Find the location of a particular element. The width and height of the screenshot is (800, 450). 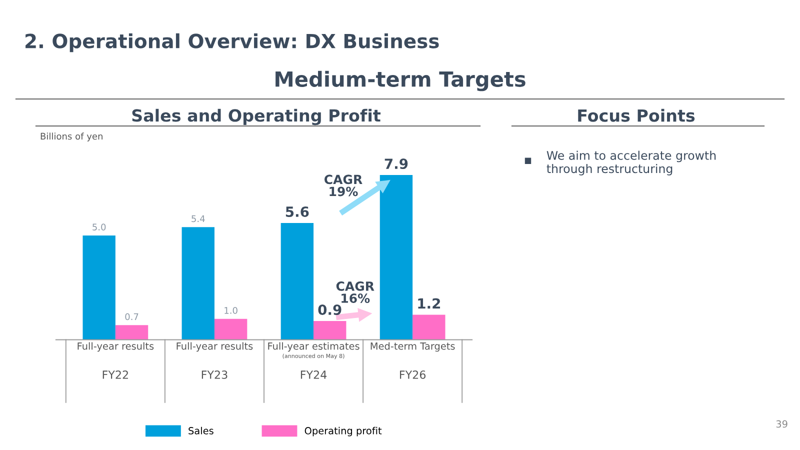

data-label: 7.9 is located at coordinates (396, 164).